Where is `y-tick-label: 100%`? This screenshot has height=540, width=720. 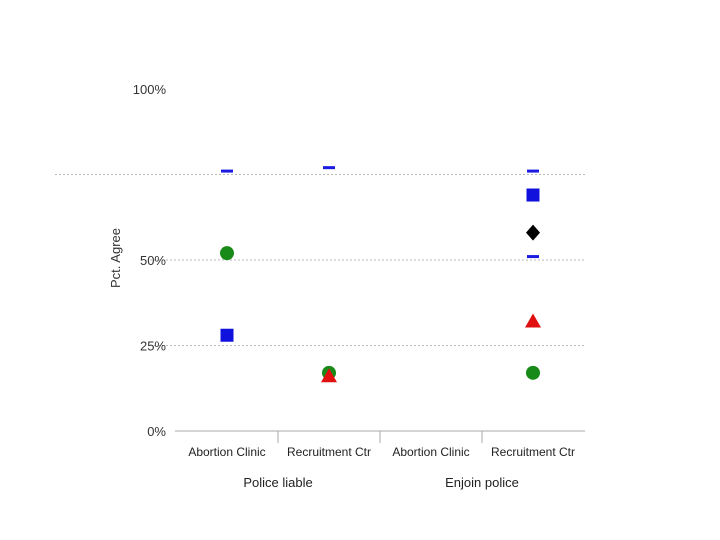
y-tick-label: 100% is located at coordinates (150, 89).